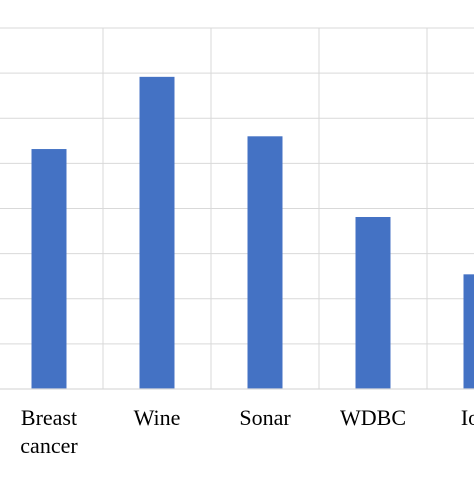 This screenshot has height=479, width=474. I want to click on bar-iono, so click(469, 331).